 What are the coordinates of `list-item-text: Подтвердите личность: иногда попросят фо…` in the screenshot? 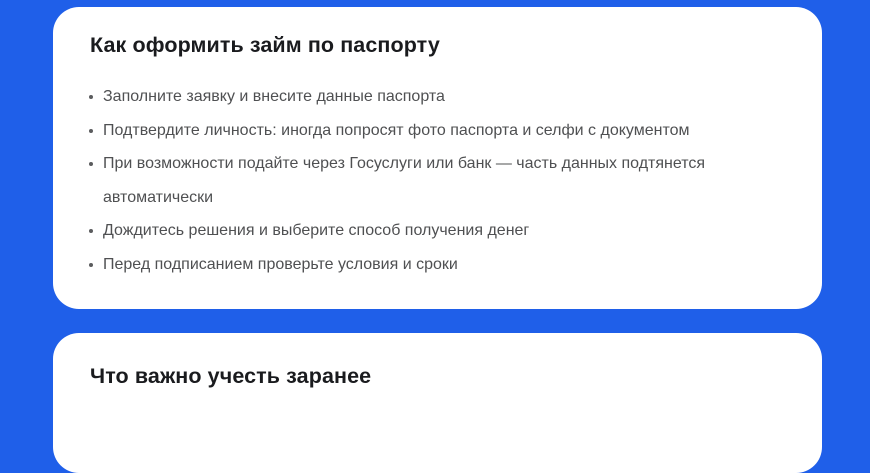 It's located at (396, 130).